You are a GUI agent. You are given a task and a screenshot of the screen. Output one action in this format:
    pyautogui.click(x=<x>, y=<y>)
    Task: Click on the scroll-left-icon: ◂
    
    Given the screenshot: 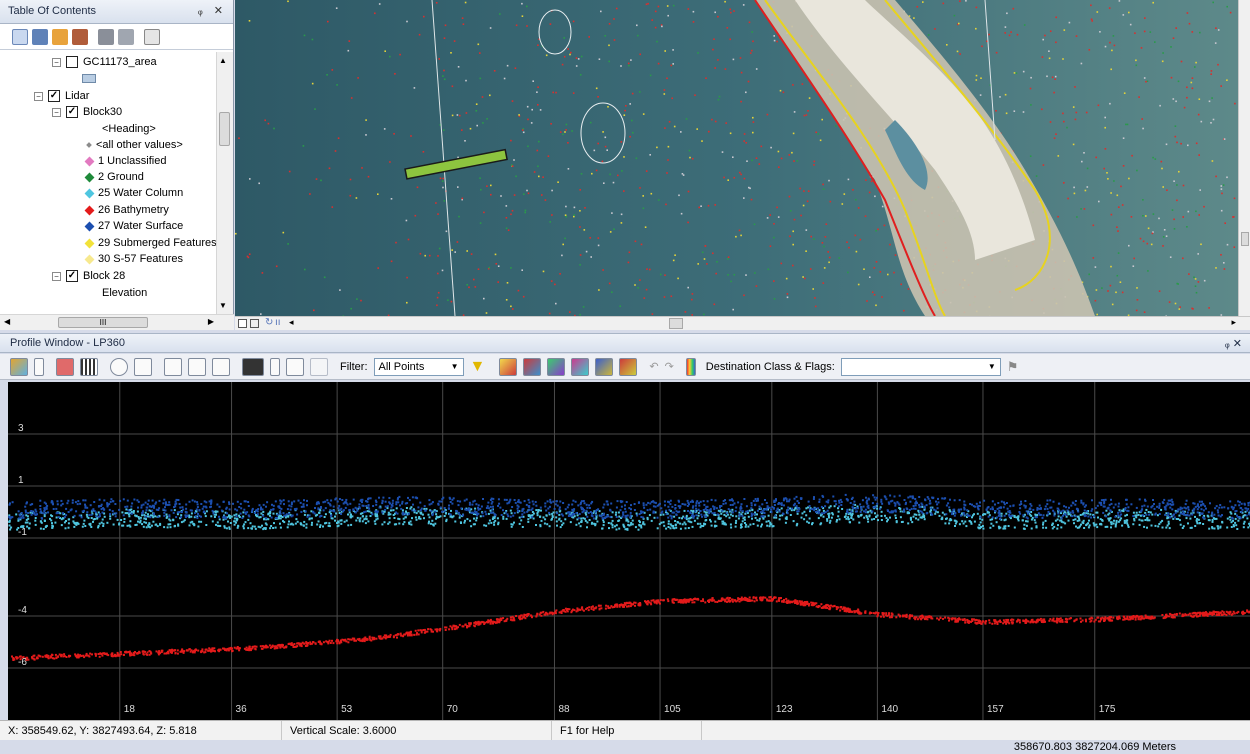 What is the action you would take?
    pyautogui.click(x=291, y=322)
    